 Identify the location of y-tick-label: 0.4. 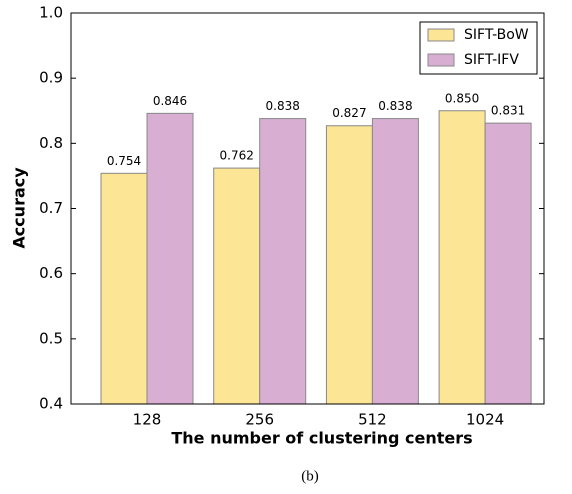
(51, 404).